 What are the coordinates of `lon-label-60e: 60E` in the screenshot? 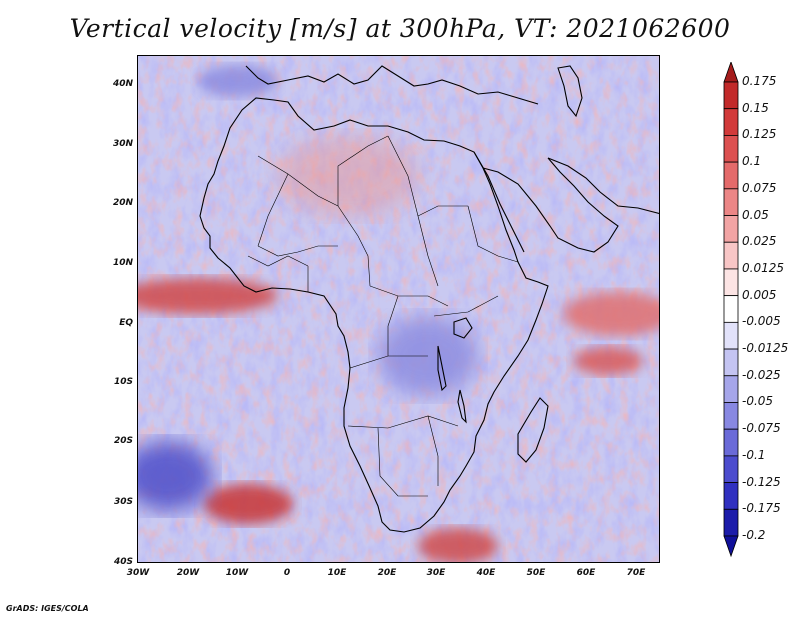 It's located at (586, 573).